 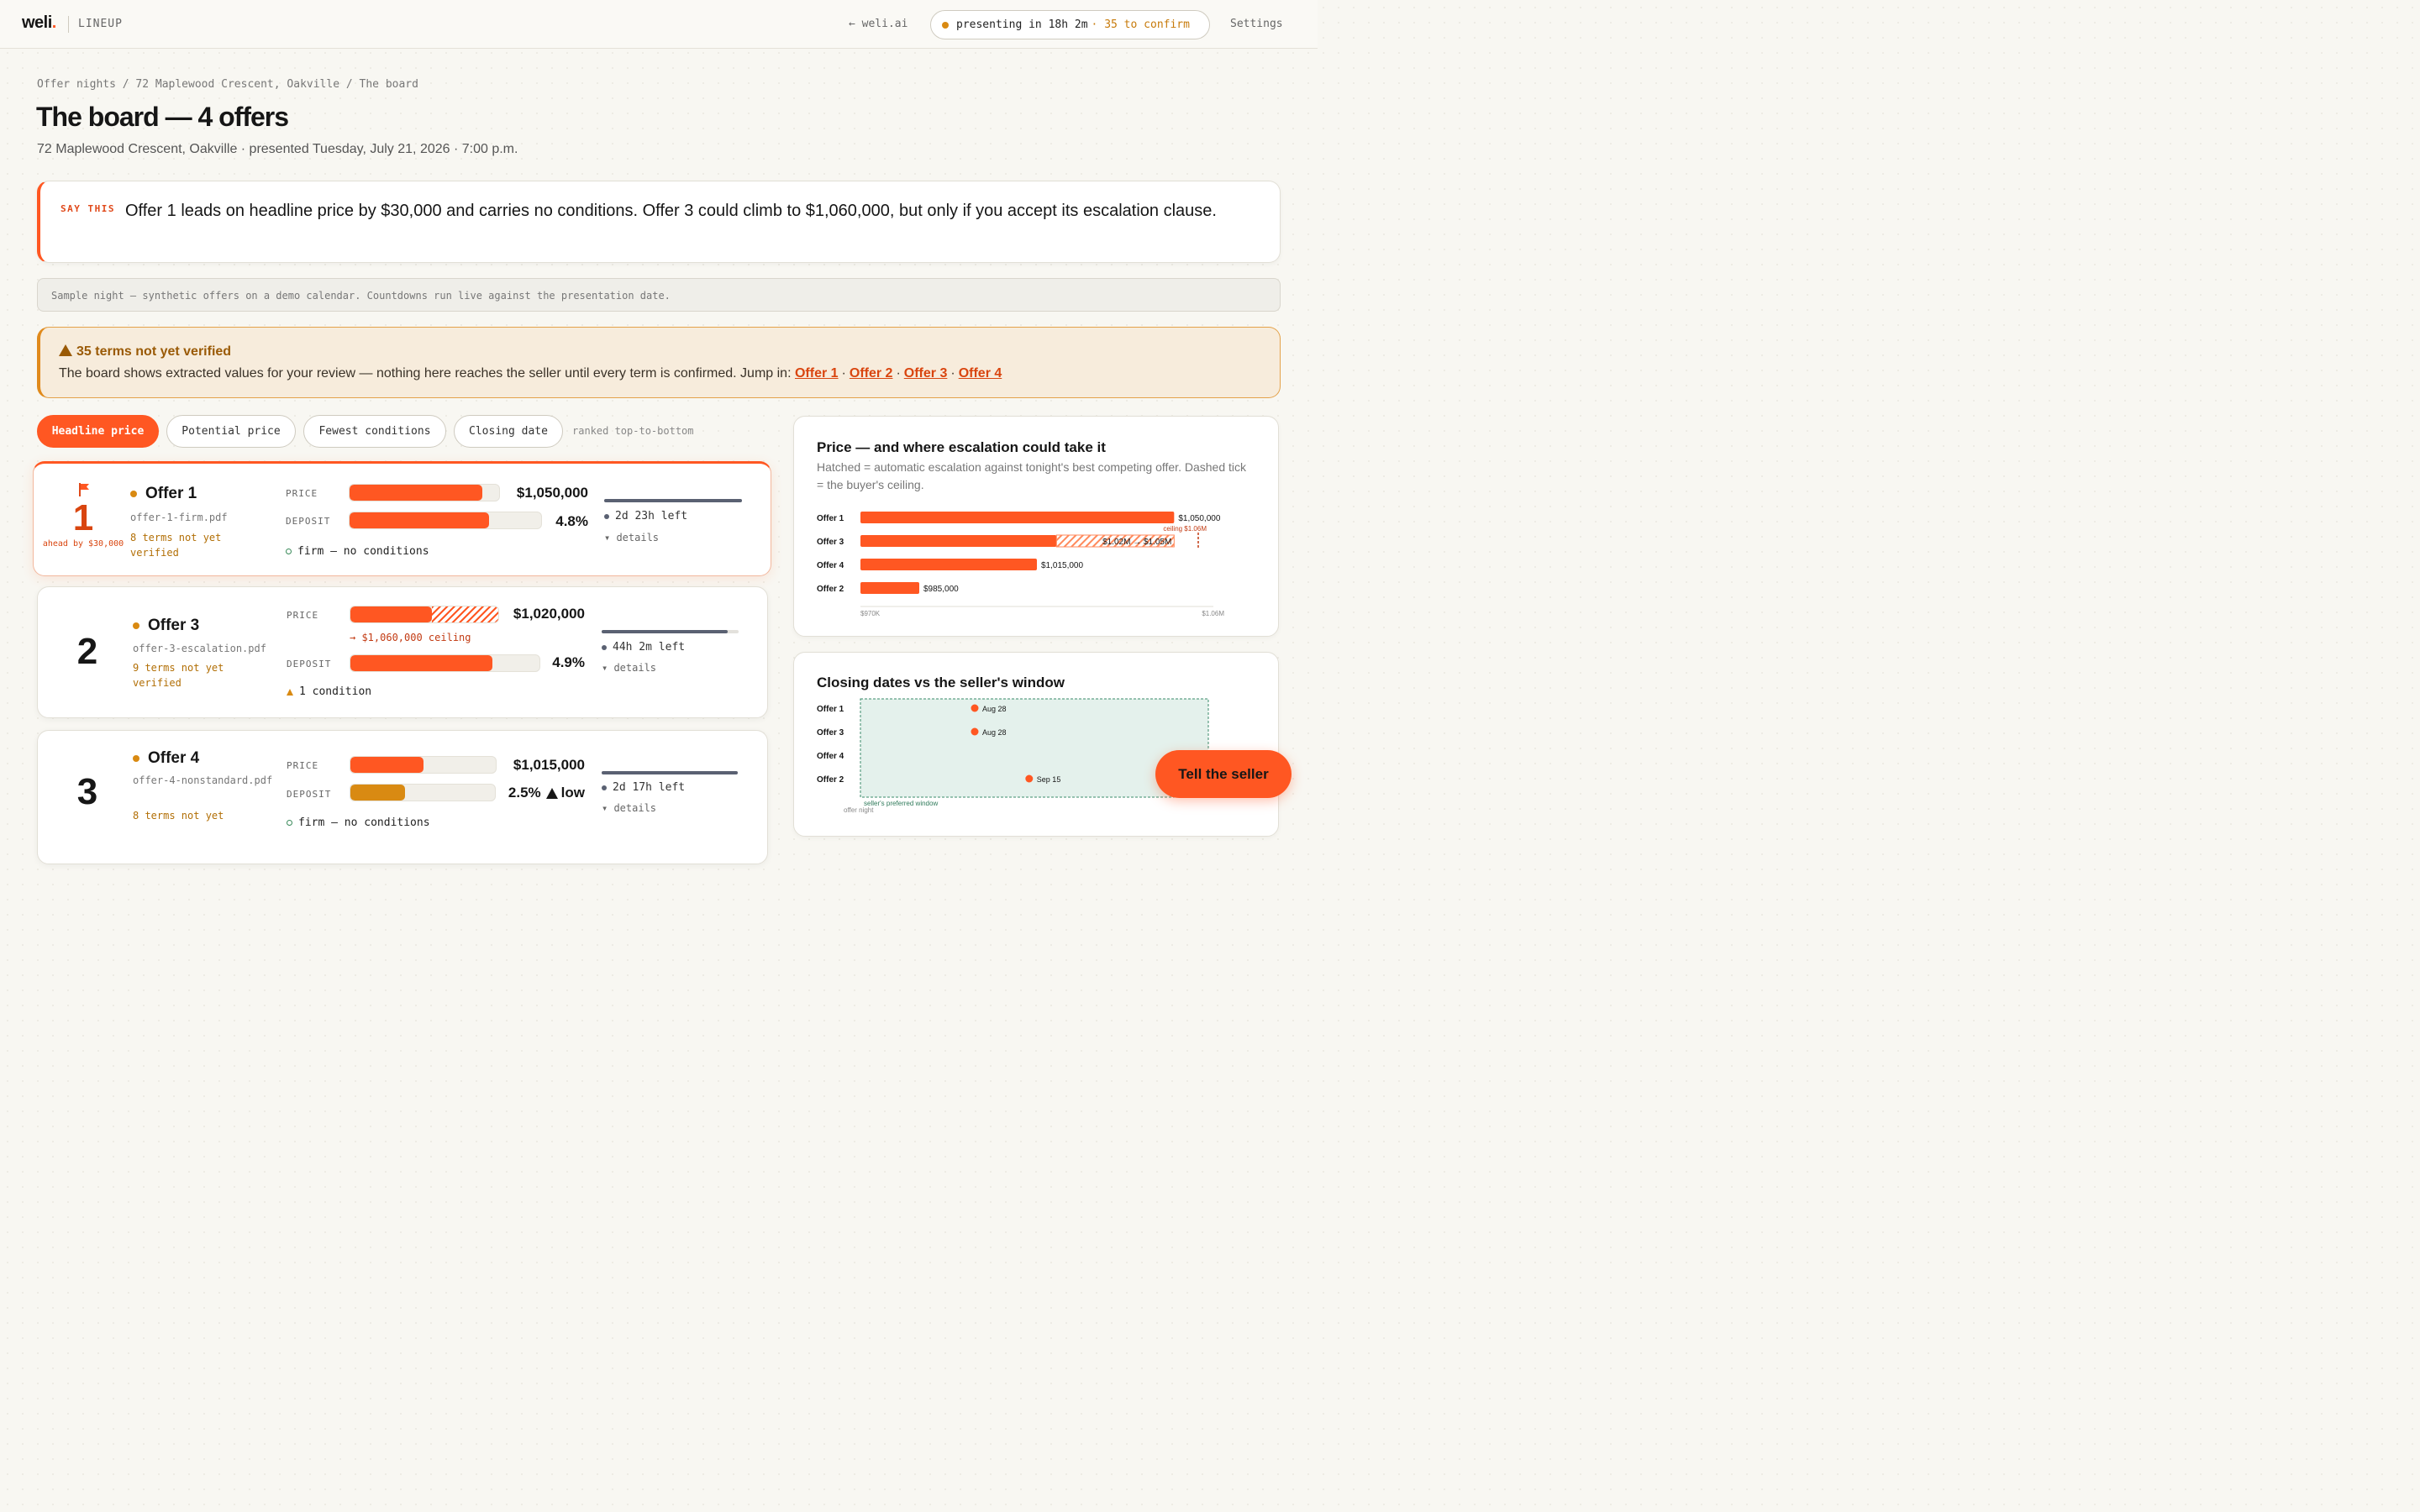 I want to click on price-bar-category: Offer 2, so click(x=830, y=589).